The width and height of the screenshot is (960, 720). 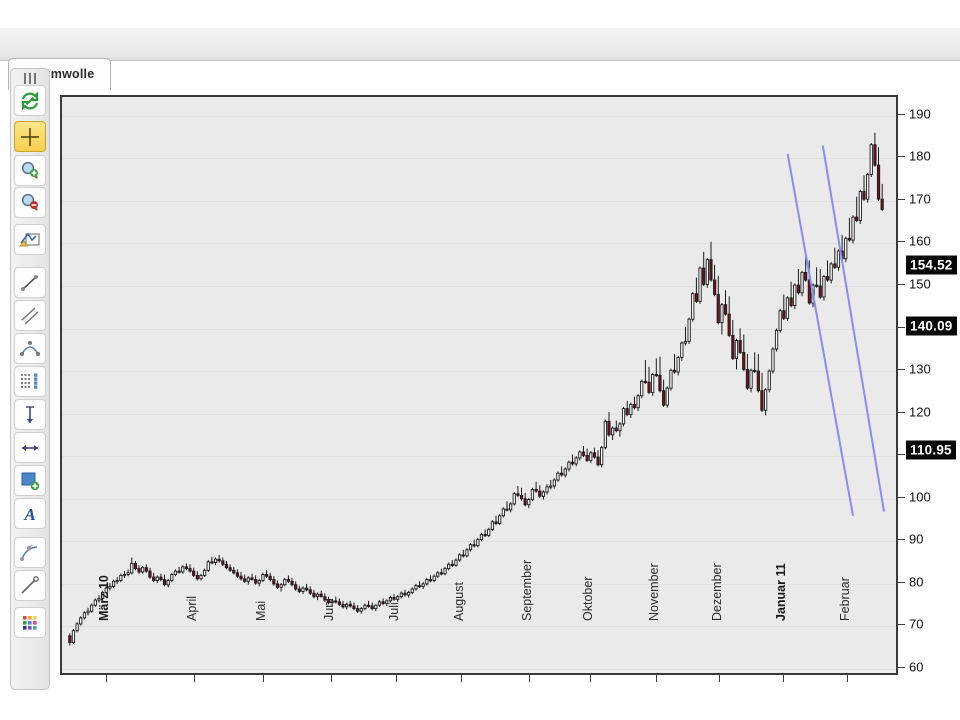 I want to click on price-tick-label: 120, so click(x=920, y=412).